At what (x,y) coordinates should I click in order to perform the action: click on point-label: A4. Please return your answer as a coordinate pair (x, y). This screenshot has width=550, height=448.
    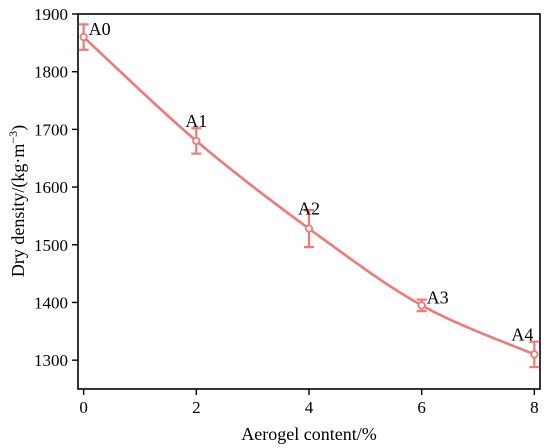
    Looking at the image, I should click on (522, 334).